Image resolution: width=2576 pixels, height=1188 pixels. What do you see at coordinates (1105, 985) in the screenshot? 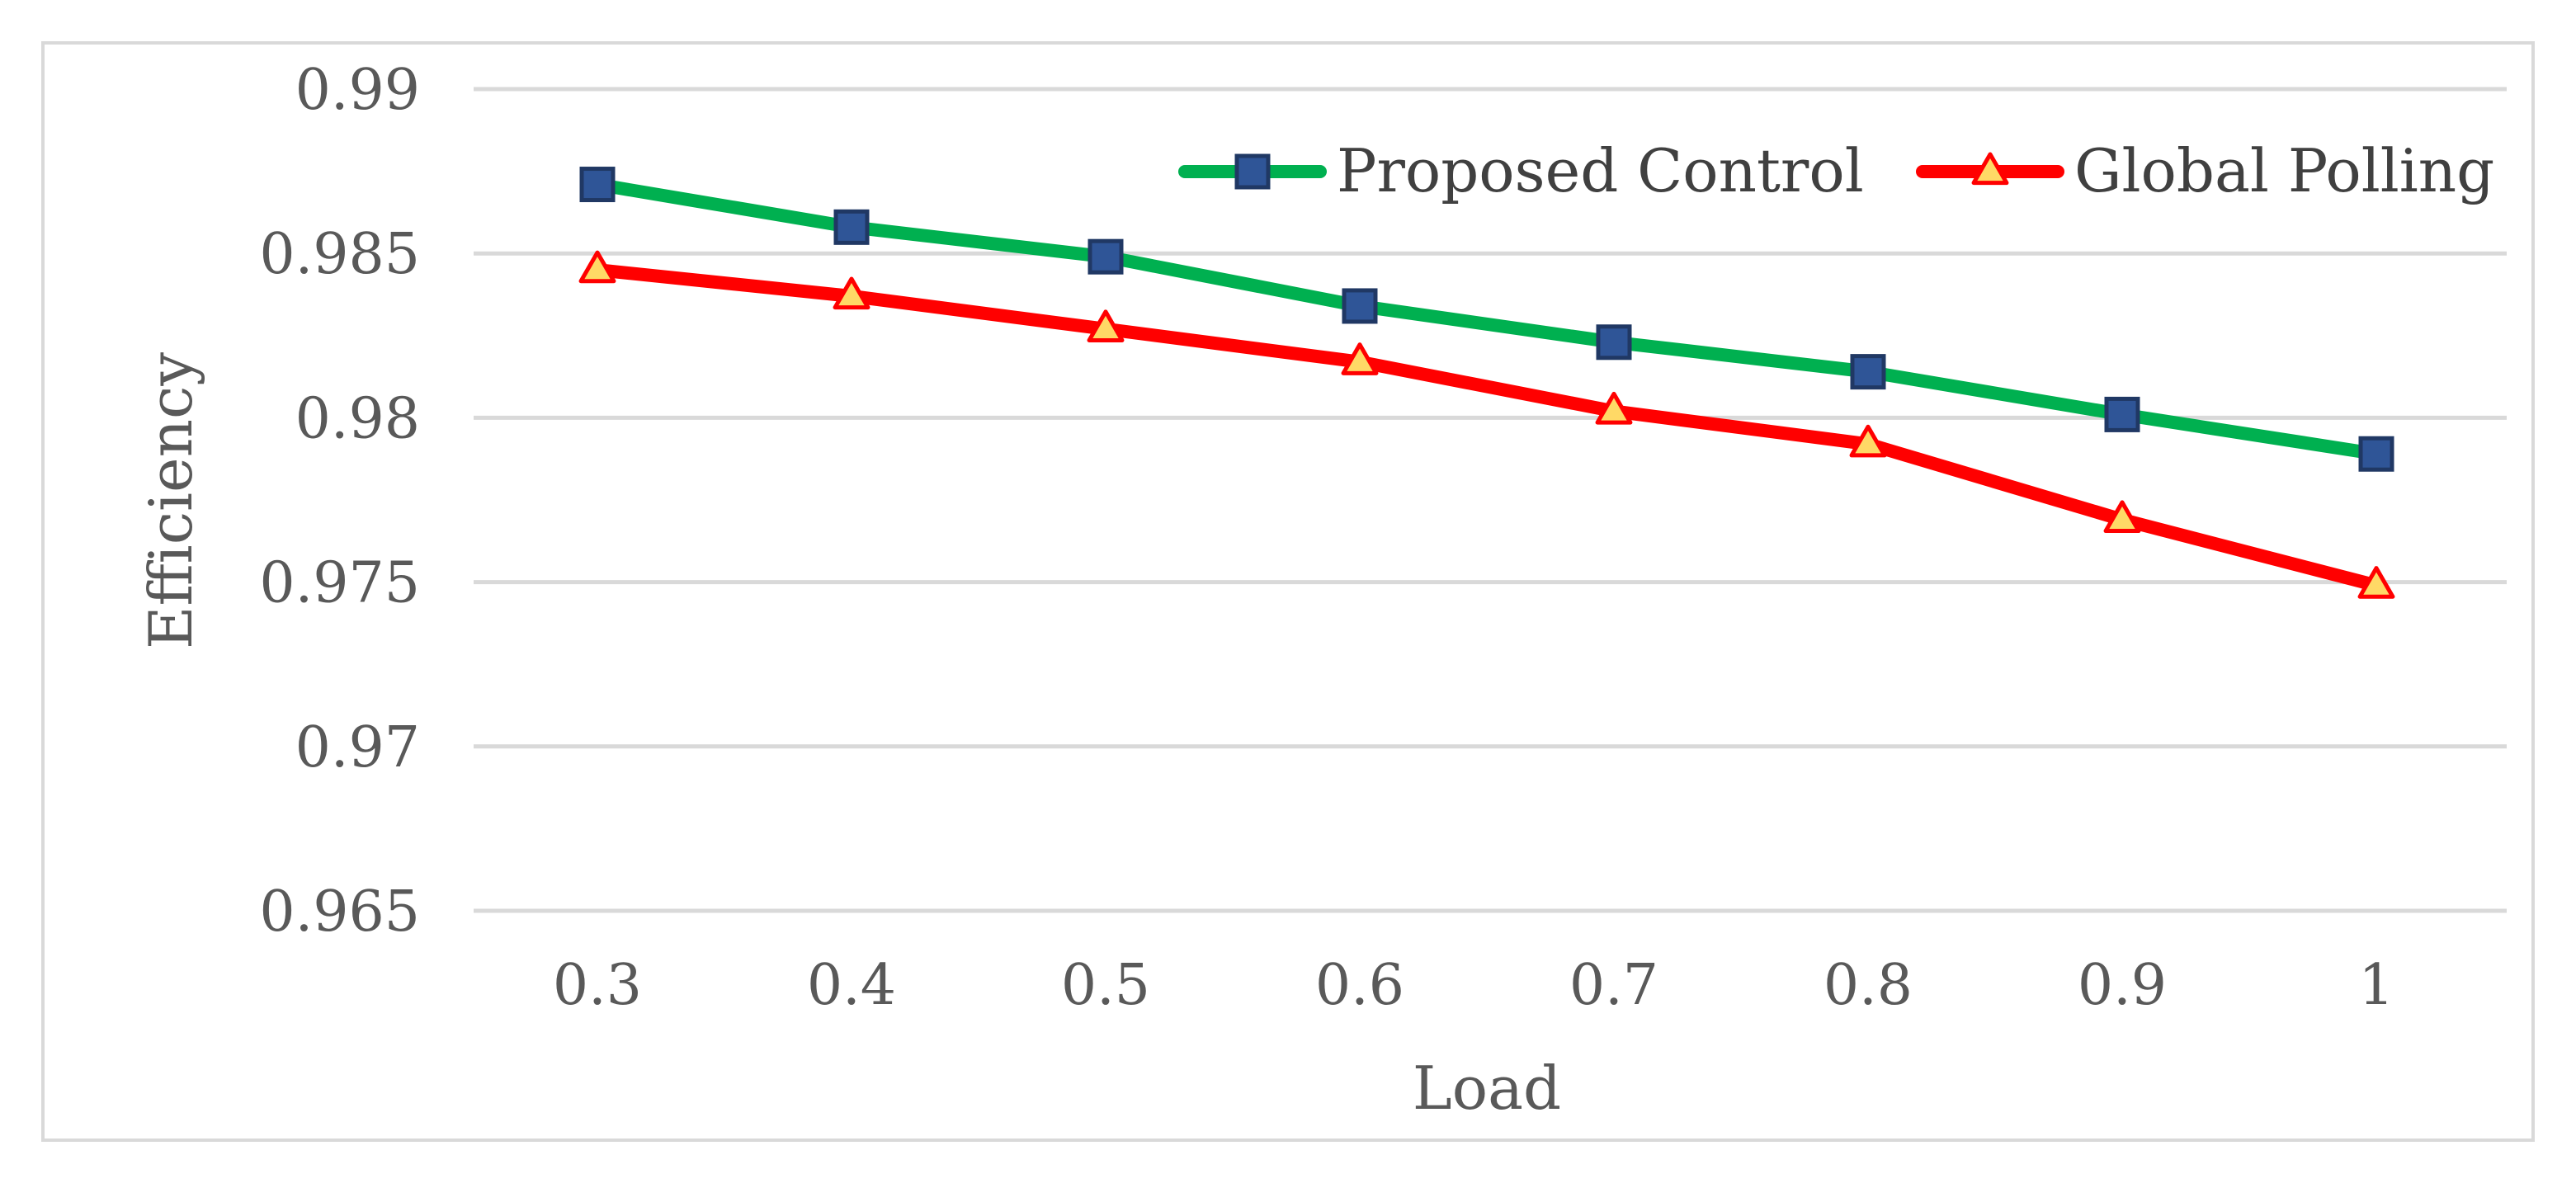
I see `x-tick-label: 0.5` at bounding box center [1105, 985].